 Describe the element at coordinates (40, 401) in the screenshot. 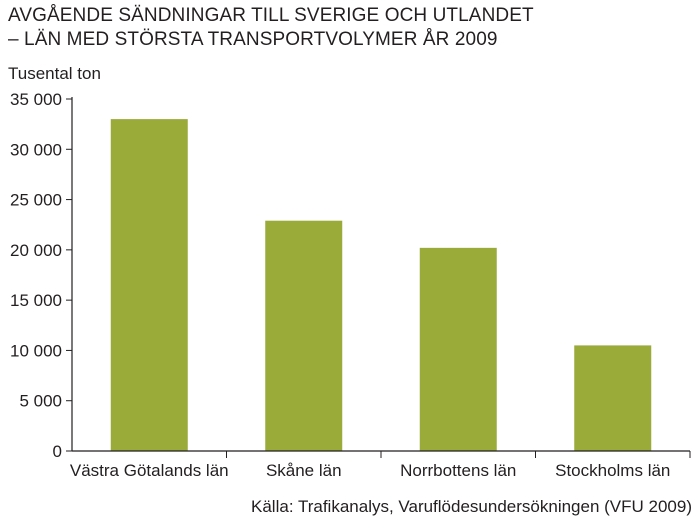

I see `y-tick-label: 5 000` at that location.